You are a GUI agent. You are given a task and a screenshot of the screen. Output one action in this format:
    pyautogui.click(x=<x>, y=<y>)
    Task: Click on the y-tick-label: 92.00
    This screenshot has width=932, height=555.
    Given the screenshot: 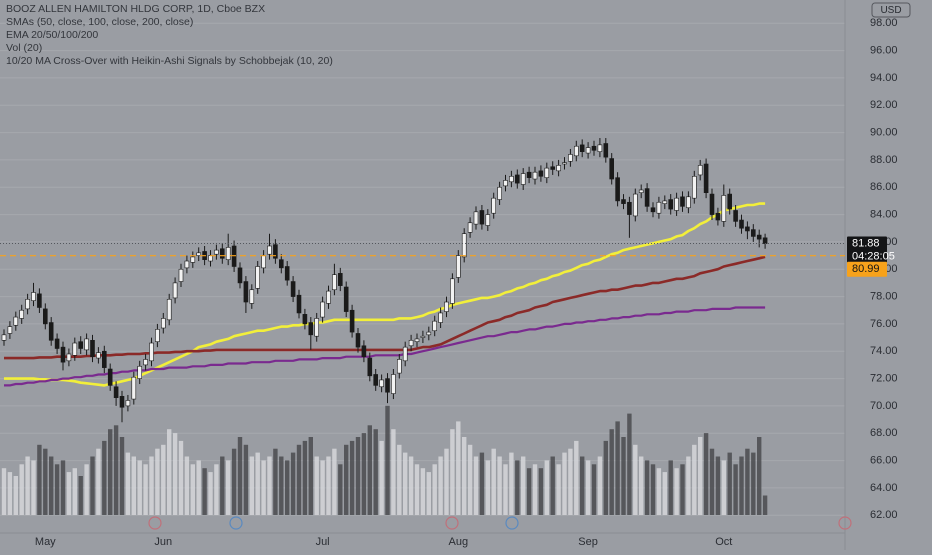 What is the action you would take?
    pyautogui.click(x=884, y=105)
    